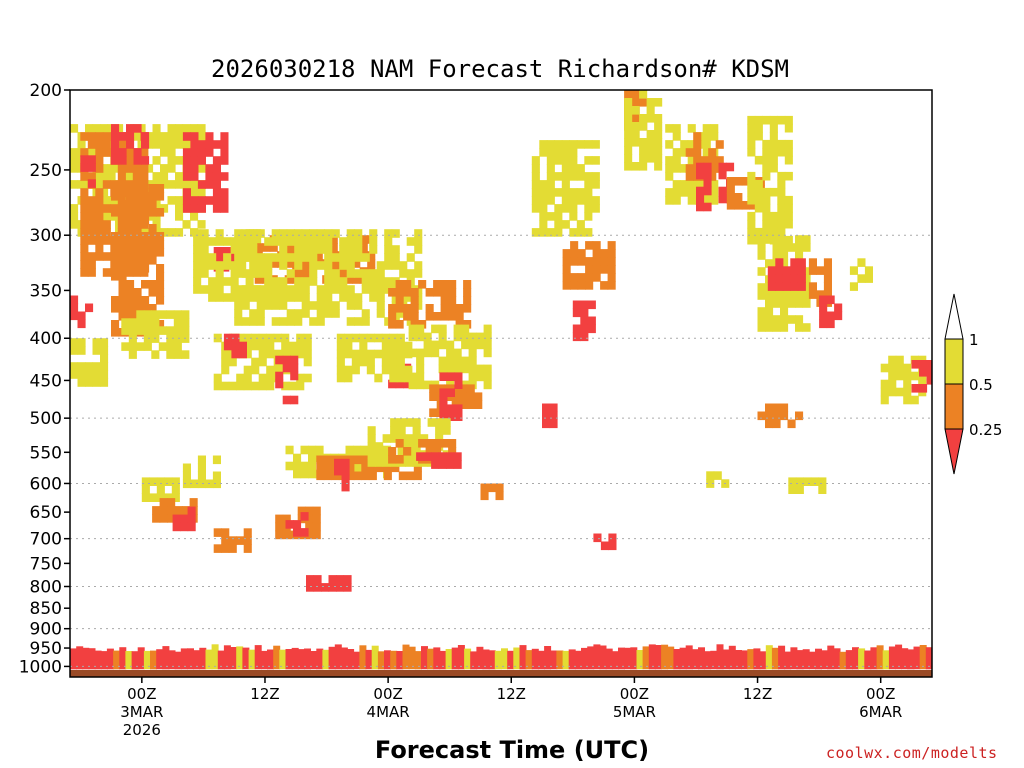  I want to click on chart-title: 2026030218 NAM Forecast Richardson# KDSM, so click(500, 69).